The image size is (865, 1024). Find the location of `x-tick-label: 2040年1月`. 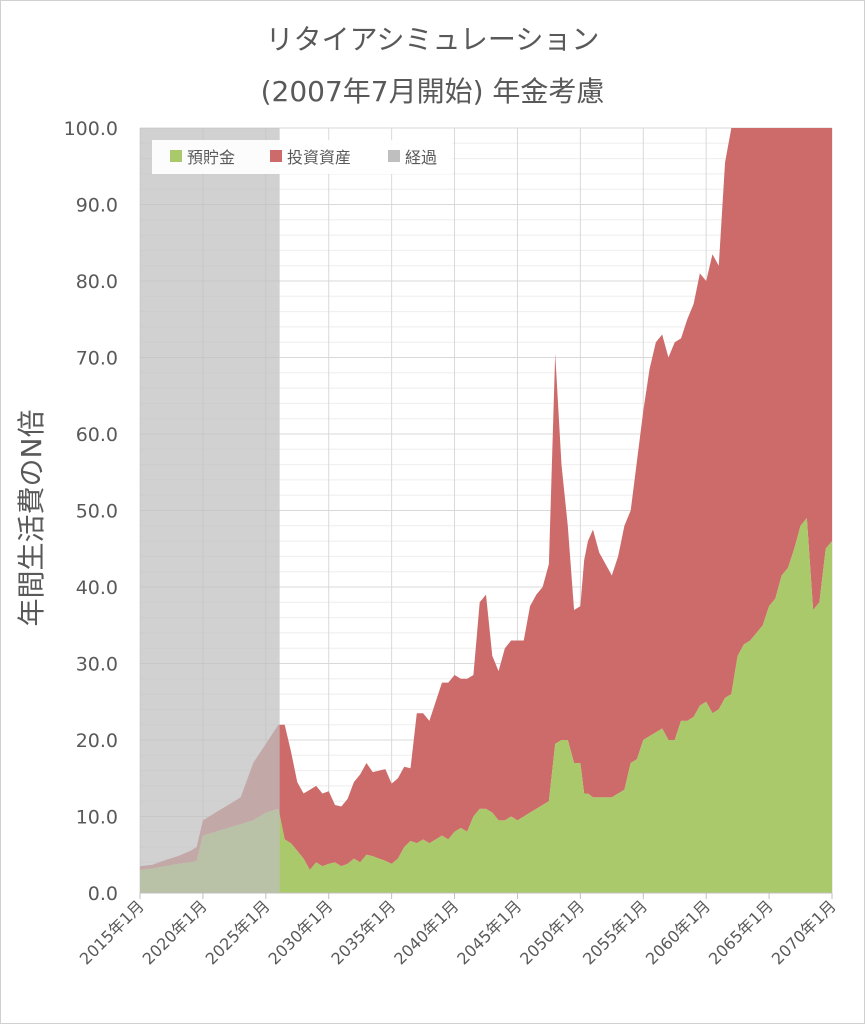

x-tick-label: 2040年1月 is located at coordinates (426, 932).